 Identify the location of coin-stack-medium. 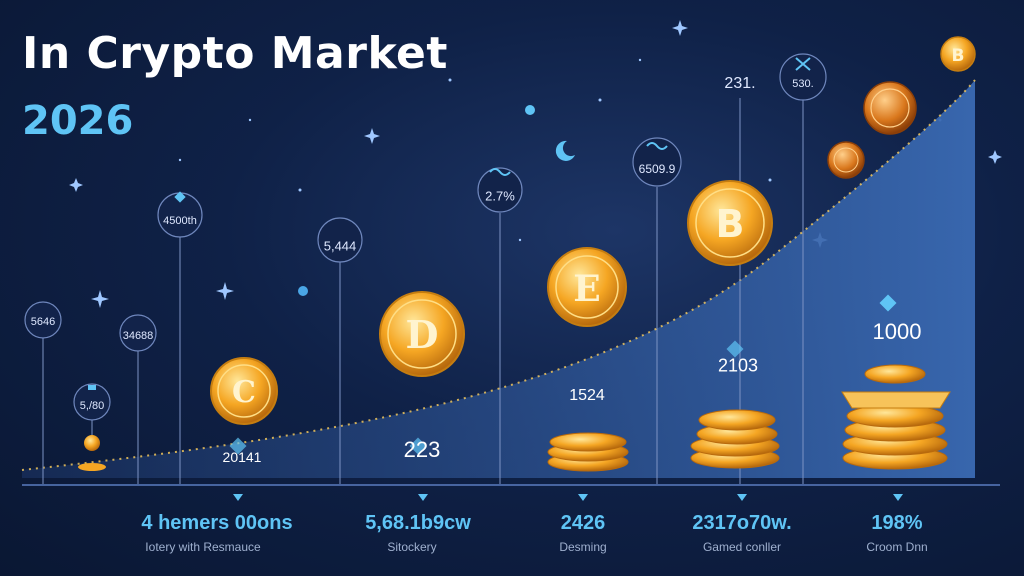
(735, 439).